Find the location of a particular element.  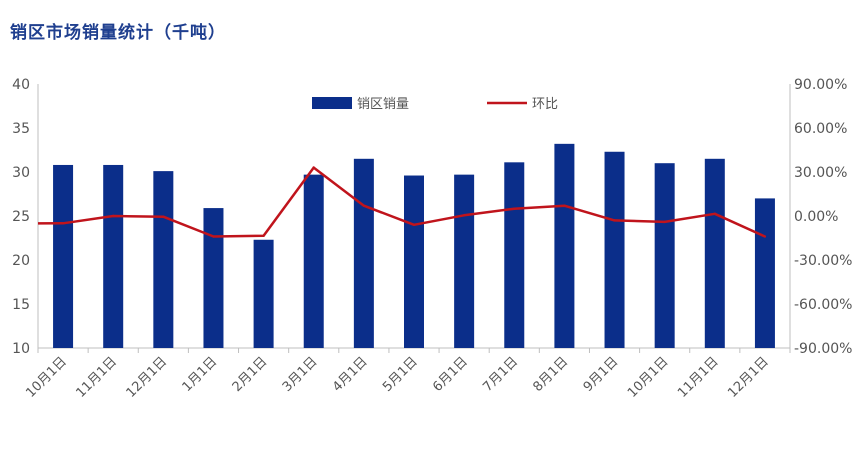

left-tick-label: 10 is located at coordinates (21, 349).